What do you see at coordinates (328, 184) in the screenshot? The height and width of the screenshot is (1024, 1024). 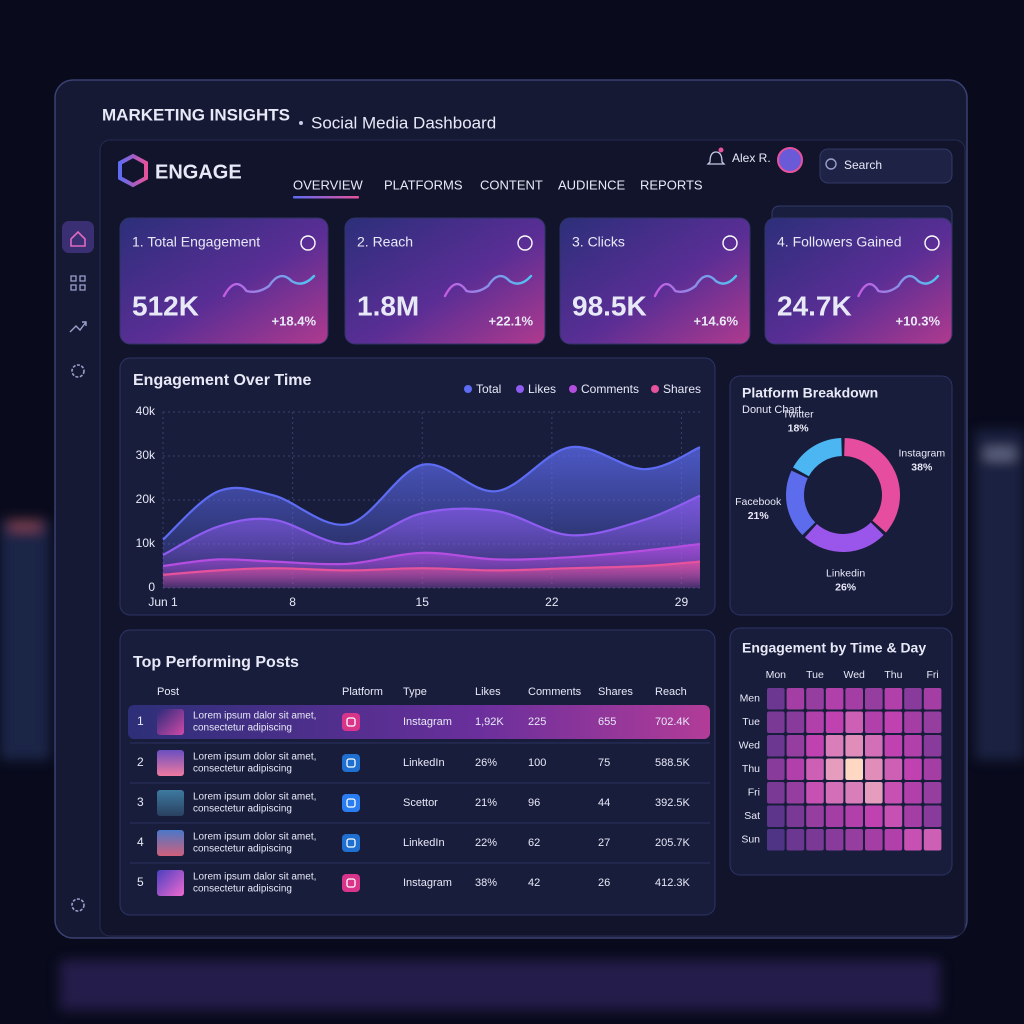 I see `nav-tab: OVERVIEW` at bounding box center [328, 184].